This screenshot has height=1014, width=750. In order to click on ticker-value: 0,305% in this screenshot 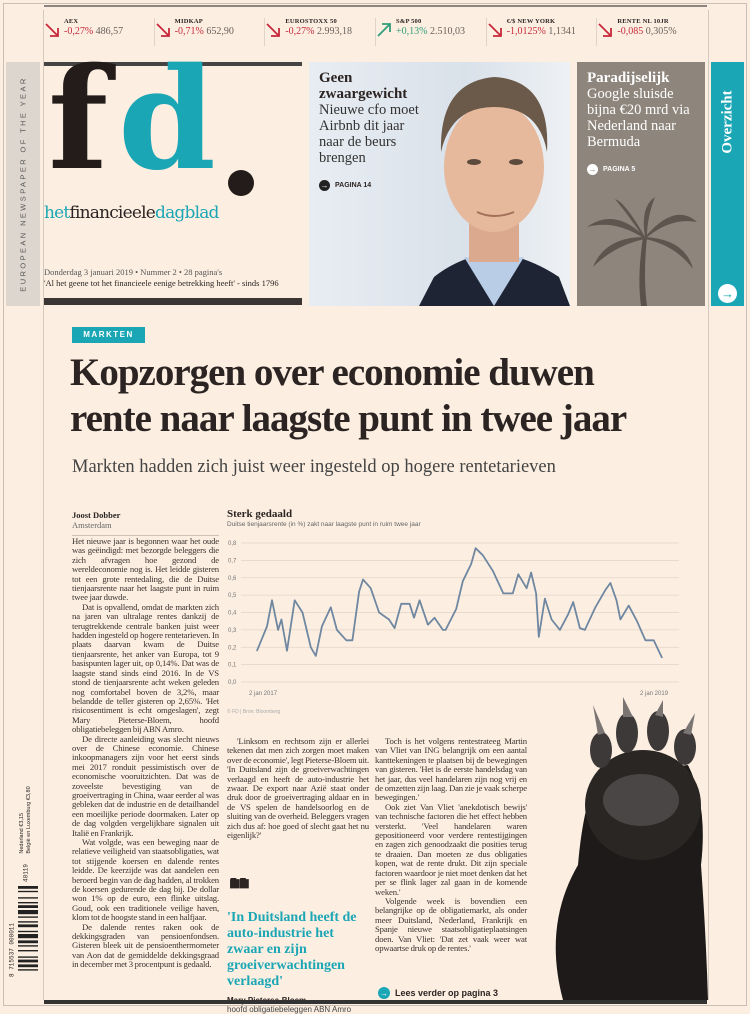, I will do `click(661, 31)`.